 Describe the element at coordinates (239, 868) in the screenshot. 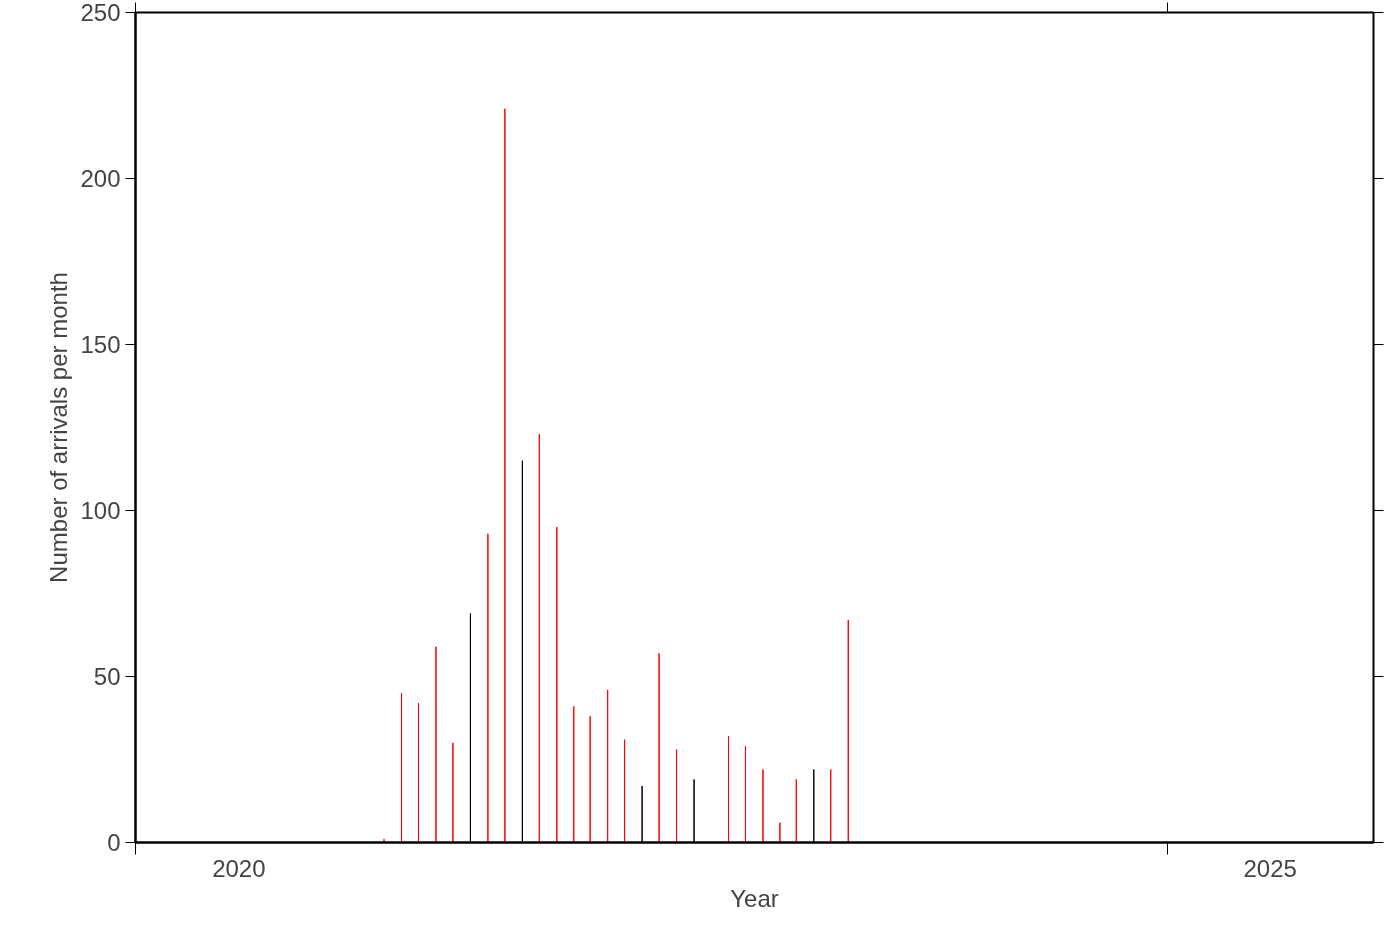

I see `x-tick-label: 2020` at that location.